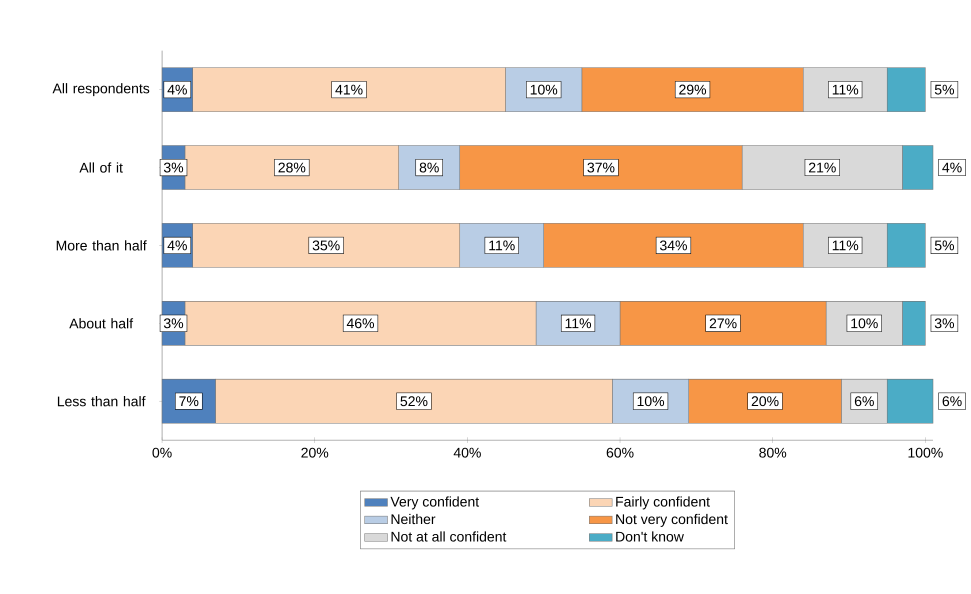  What do you see at coordinates (326, 245) in the screenshot?
I see `data-label: 35%` at bounding box center [326, 245].